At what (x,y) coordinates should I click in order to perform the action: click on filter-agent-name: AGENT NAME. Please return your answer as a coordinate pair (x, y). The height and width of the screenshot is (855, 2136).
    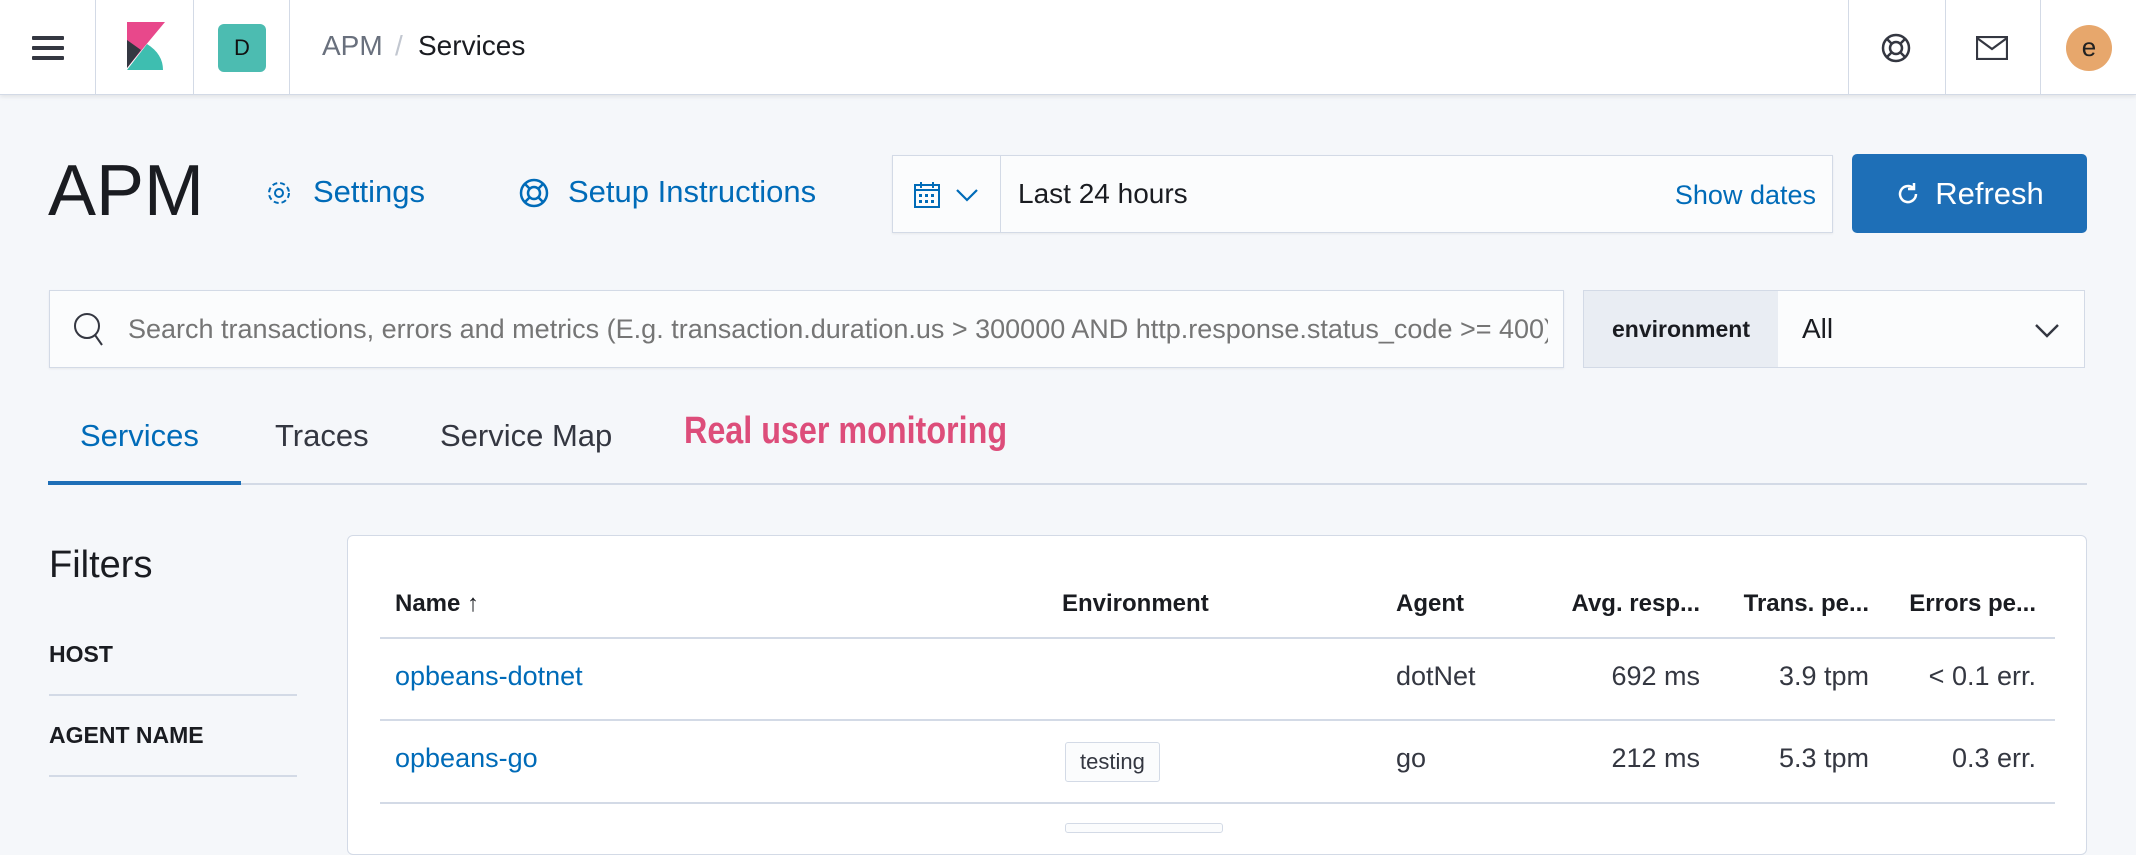
    Looking at the image, I should click on (126, 735).